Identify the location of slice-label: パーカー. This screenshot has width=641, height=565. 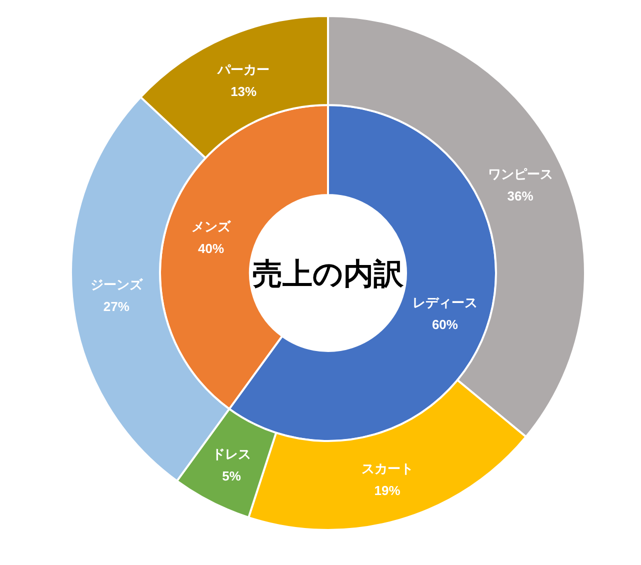
(243, 69).